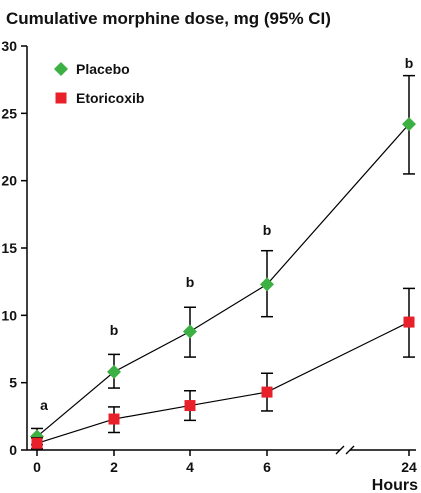 The height and width of the screenshot is (493, 421). I want to click on legend-placebo-label: Placebo, so click(103, 69).